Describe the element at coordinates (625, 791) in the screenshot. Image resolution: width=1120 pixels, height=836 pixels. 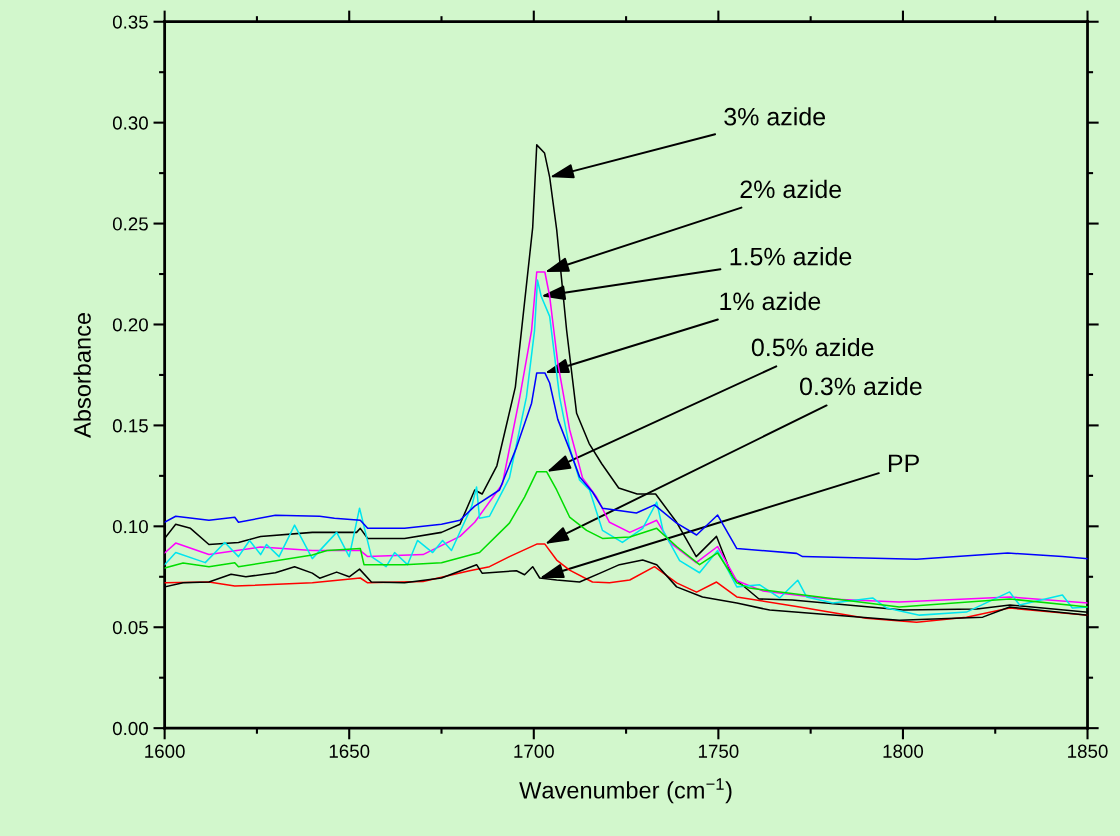
I see `x-axis-title: Wavenumber (cm$^{−1}$)` at that location.